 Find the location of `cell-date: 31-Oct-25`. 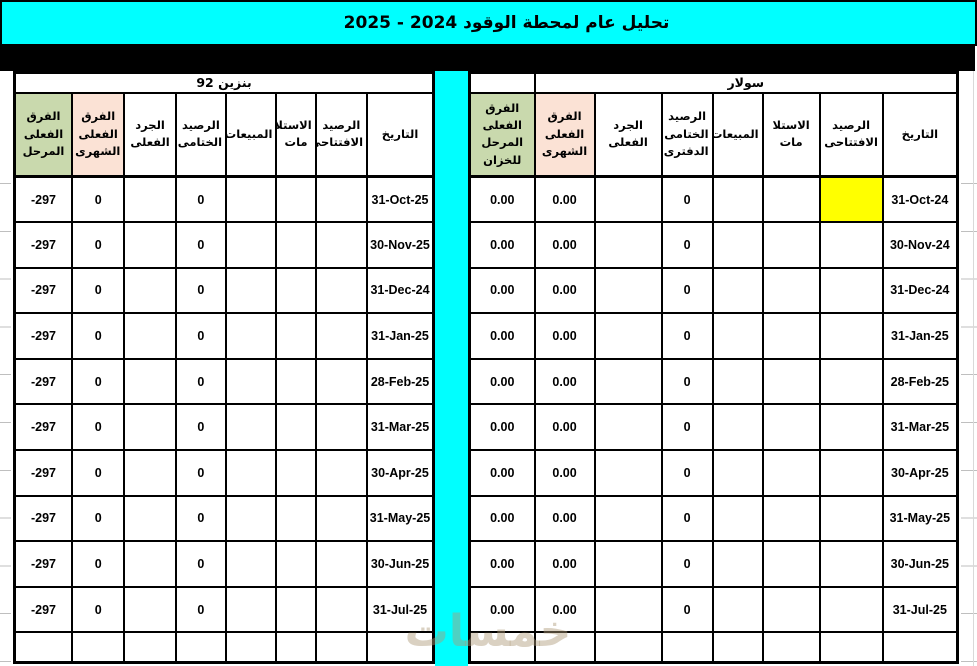

cell-date: 31-Oct-25 is located at coordinates (400, 199).